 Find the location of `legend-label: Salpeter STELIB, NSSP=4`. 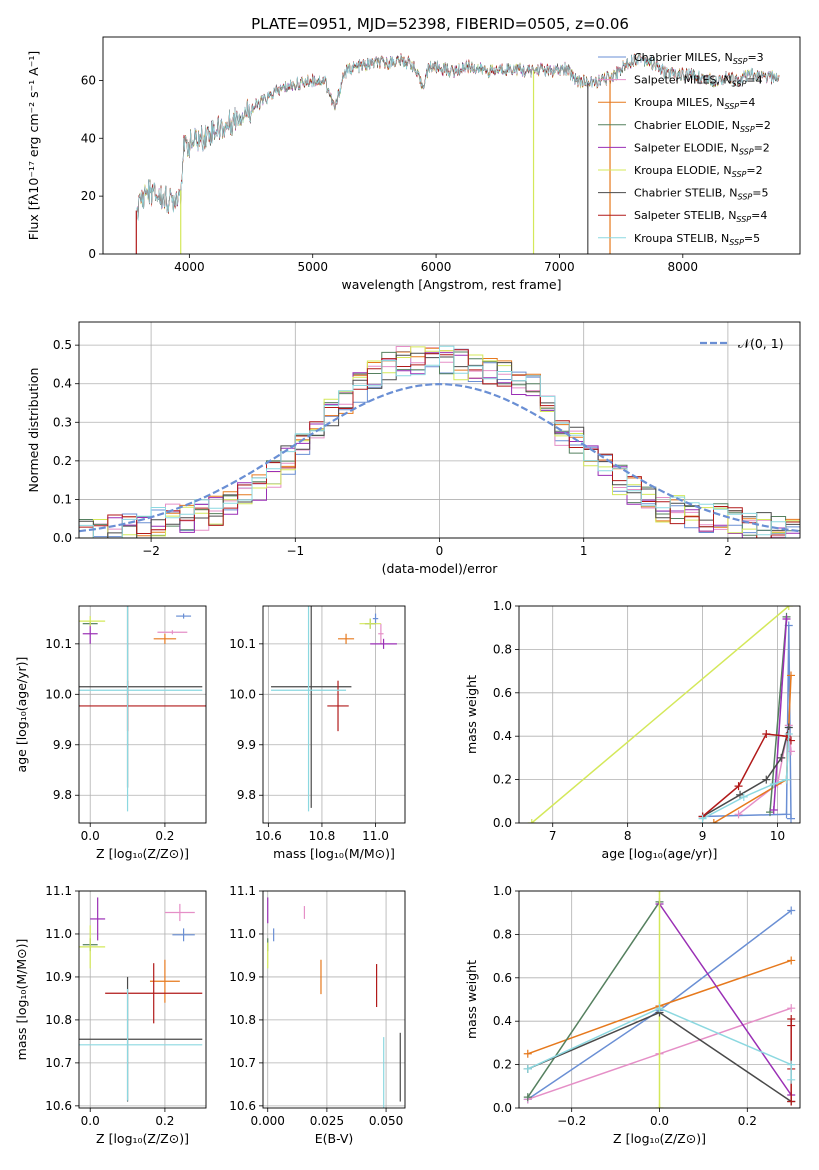

legend-label: Salpeter STELIB, NSSP=4 is located at coordinates (700, 216).